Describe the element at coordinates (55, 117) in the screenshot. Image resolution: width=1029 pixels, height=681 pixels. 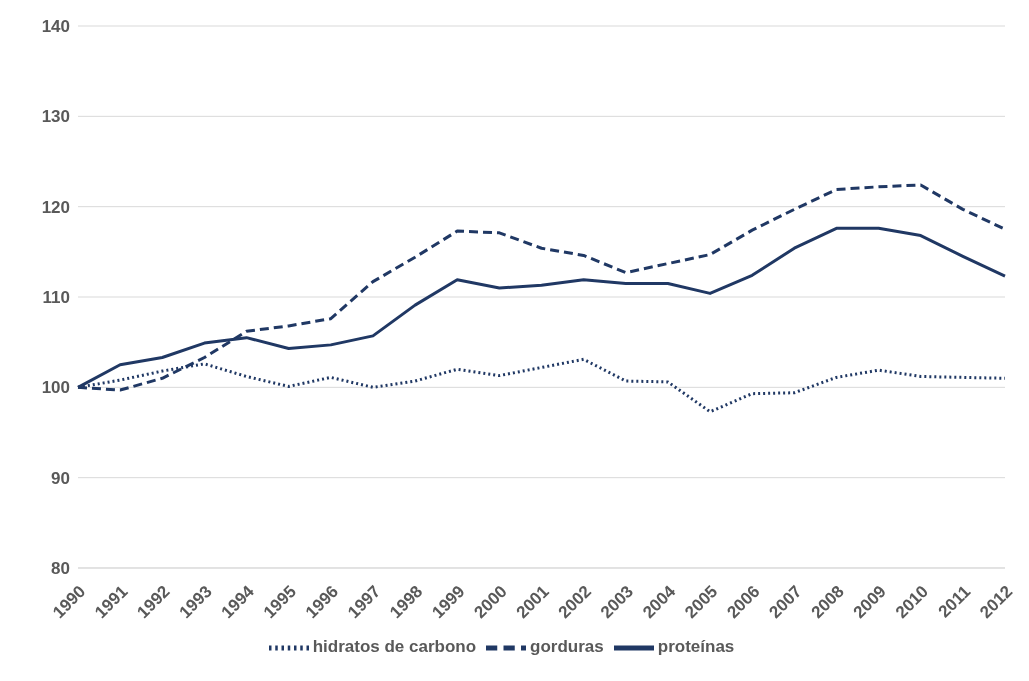
I see `y-tick-label: 130` at that location.